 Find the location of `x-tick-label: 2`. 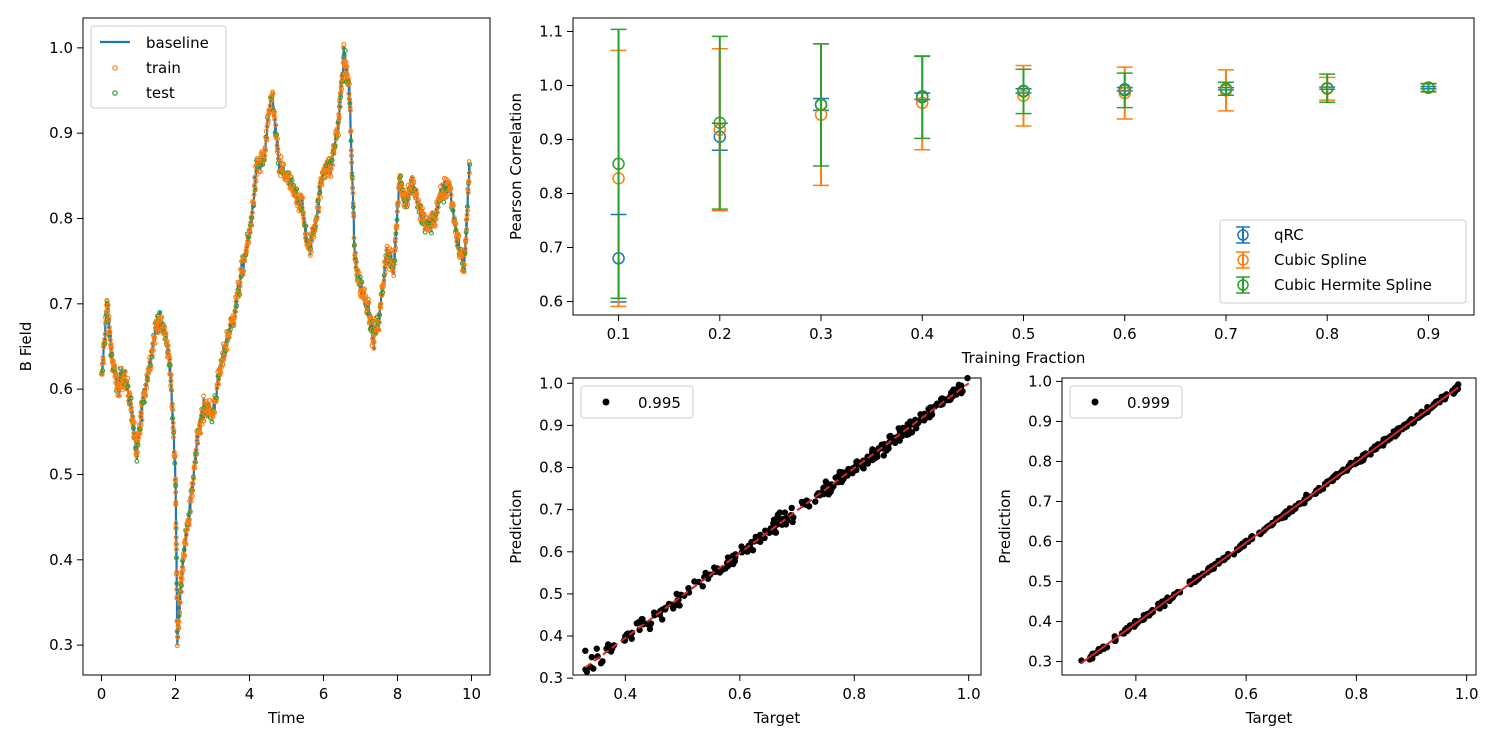

x-tick-label: 2 is located at coordinates (176, 694).